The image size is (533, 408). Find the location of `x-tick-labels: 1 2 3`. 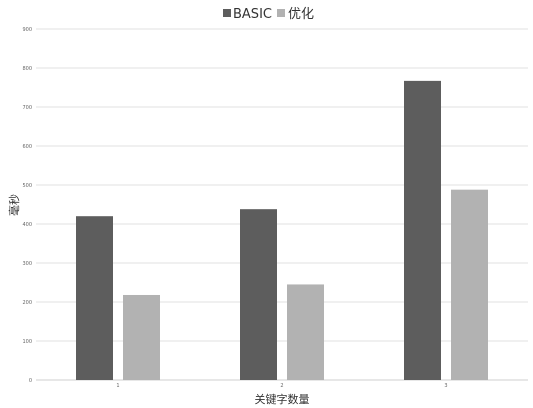

x-tick-labels: 1 2 3 is located at coordinates (281, 386).